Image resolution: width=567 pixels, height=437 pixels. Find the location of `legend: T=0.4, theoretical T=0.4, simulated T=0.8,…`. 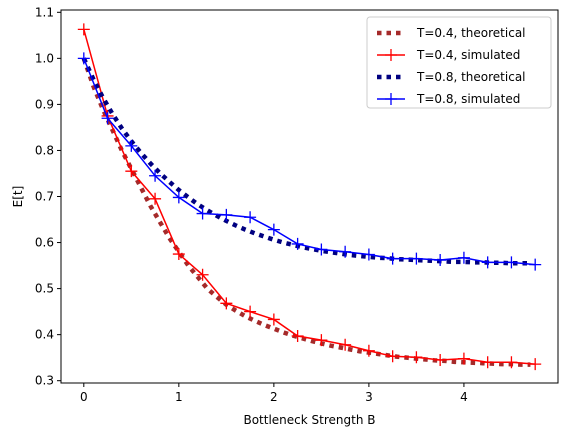

legend: T=0.4, theoretical T=0.4, simulated T=0.8,… is located at coordinates (459, 62).